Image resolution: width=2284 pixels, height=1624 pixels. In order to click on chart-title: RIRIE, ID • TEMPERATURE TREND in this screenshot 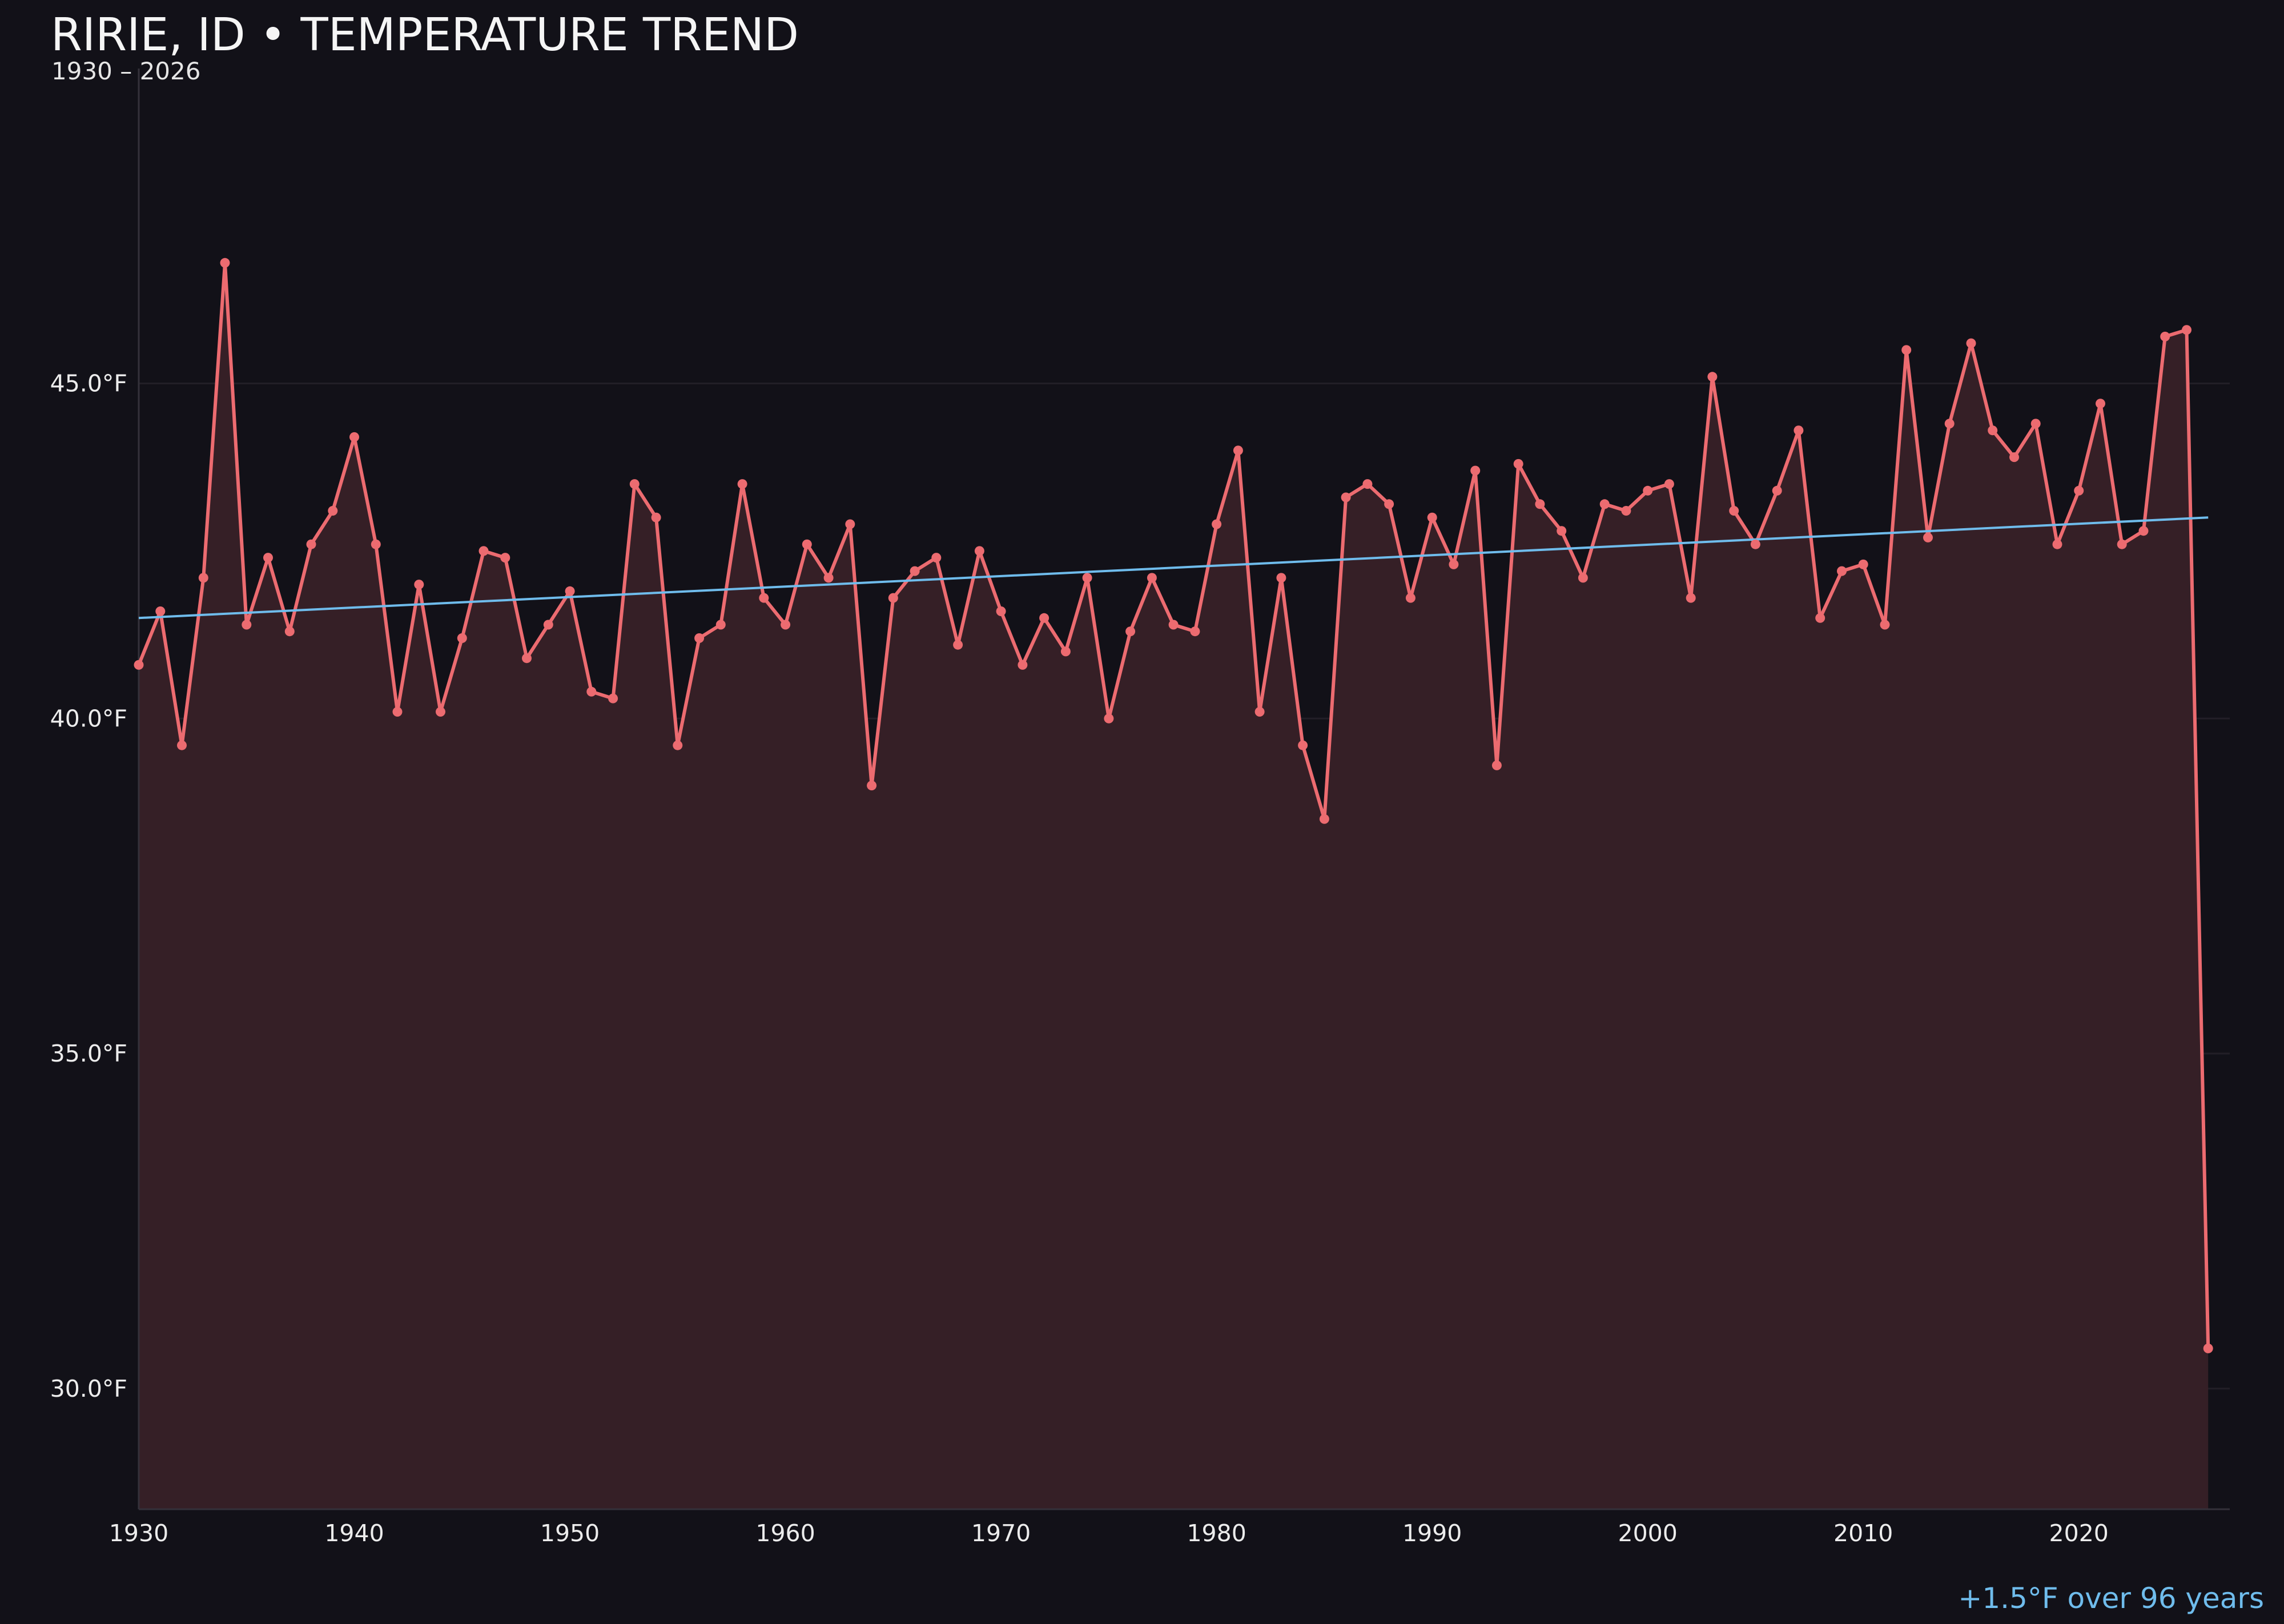, I will do `click(425, 35)`.